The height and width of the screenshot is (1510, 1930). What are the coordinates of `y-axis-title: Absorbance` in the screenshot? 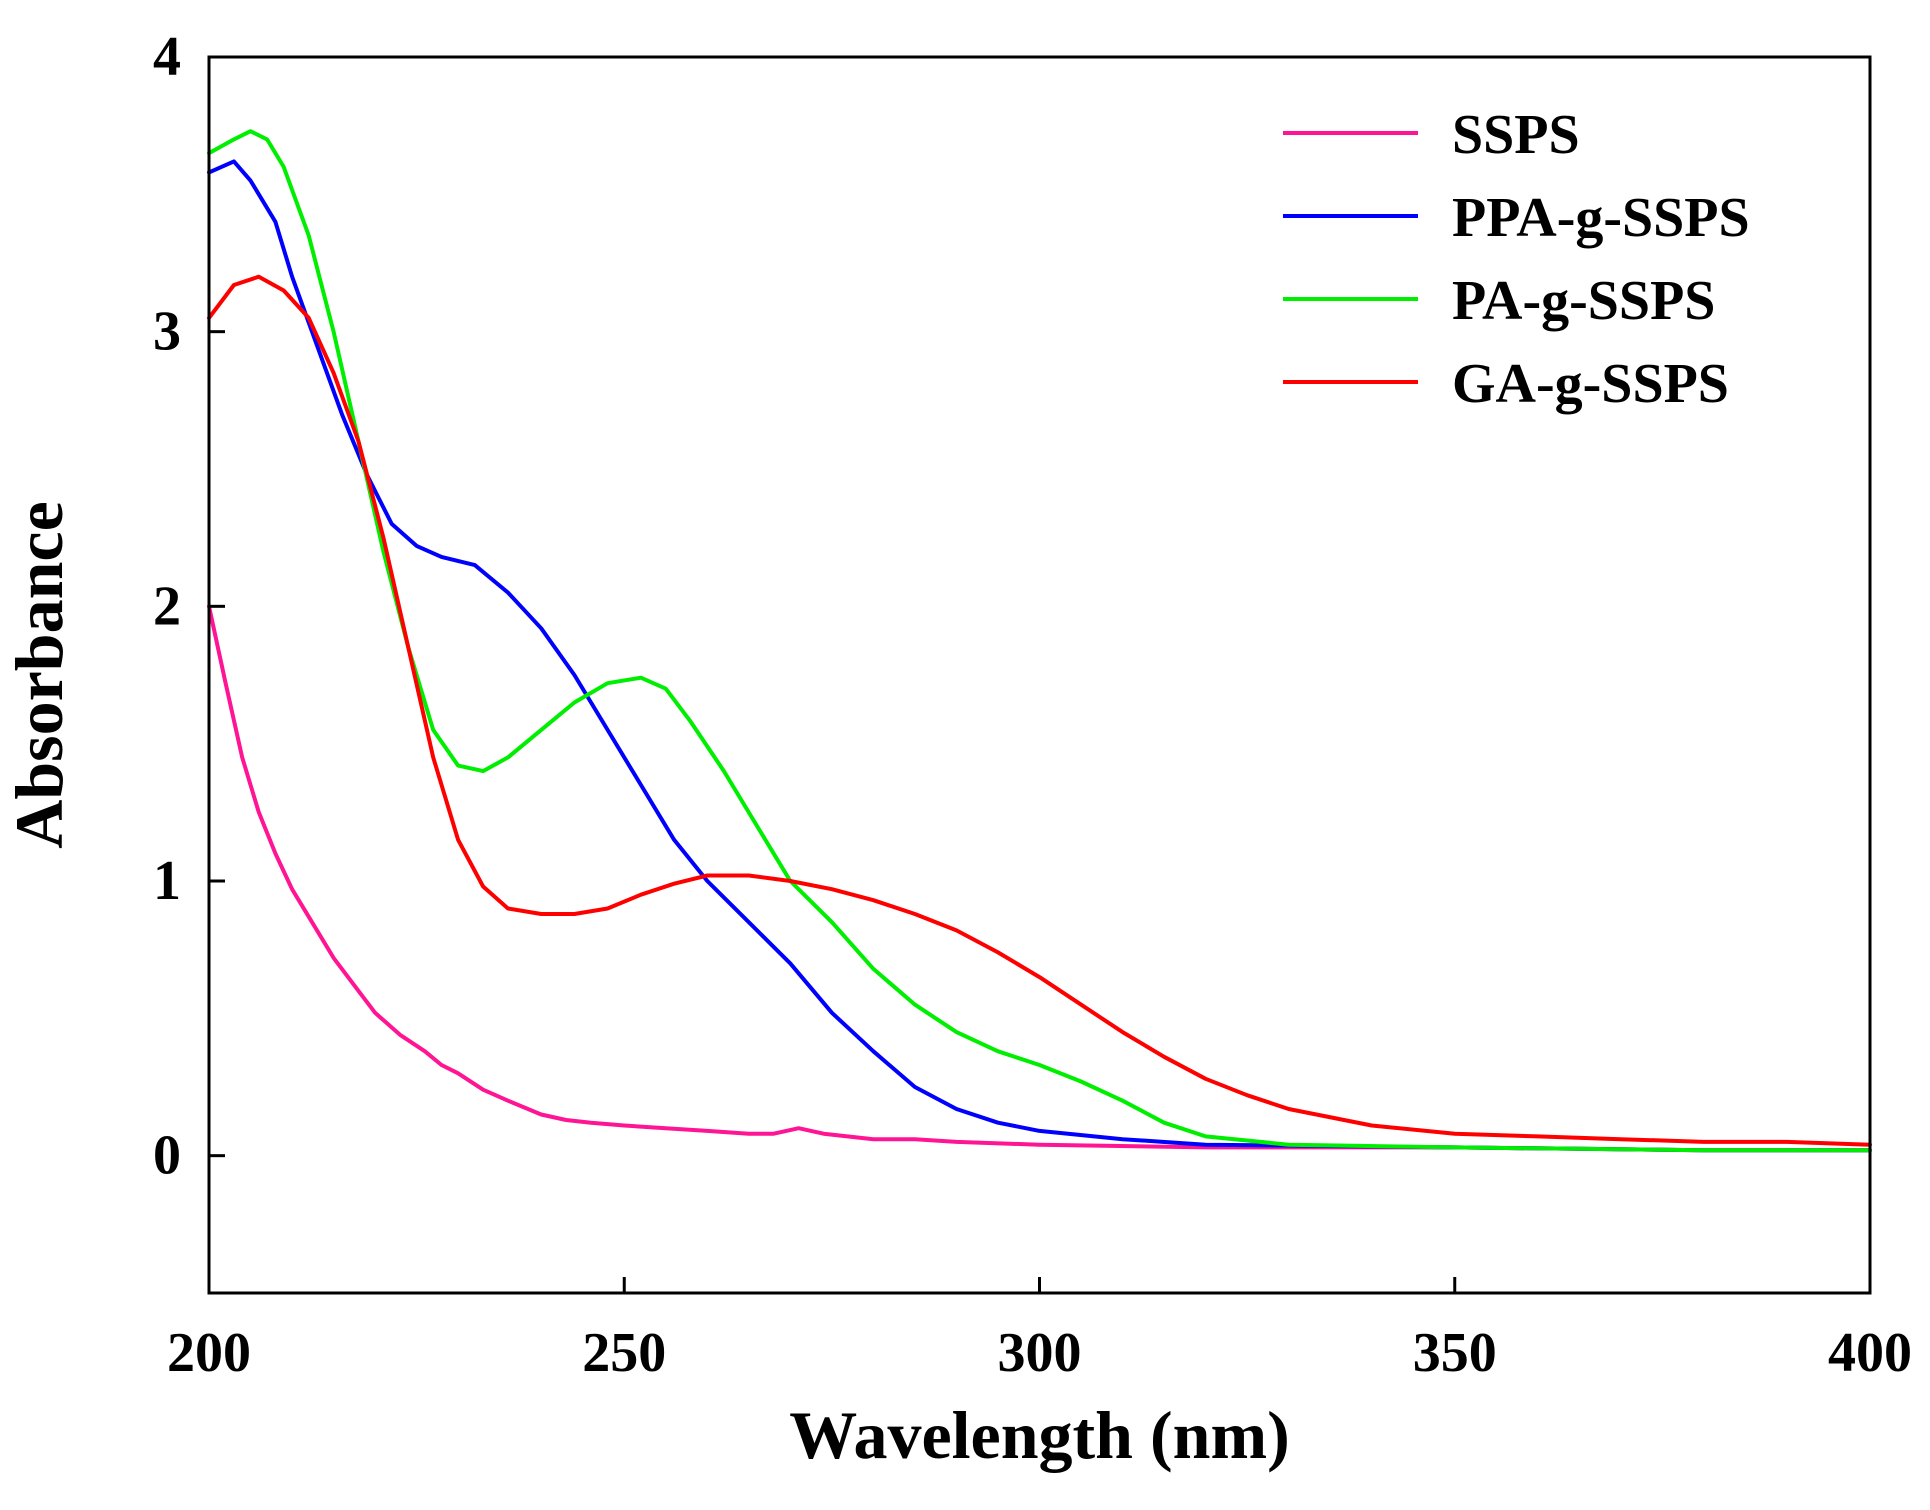 It's located at (39, 675).